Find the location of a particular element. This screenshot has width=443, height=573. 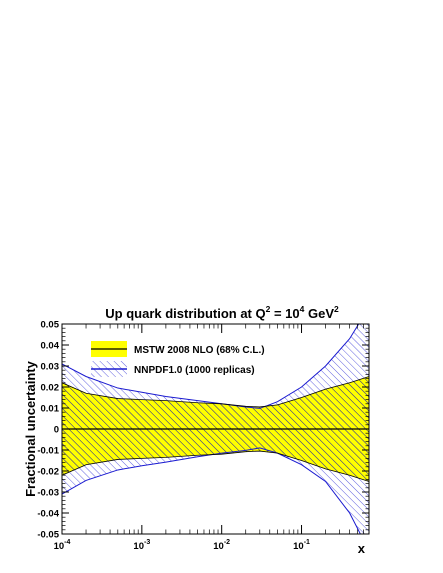

y-tick-label: 0.03 is located at coordinates (50, 367).